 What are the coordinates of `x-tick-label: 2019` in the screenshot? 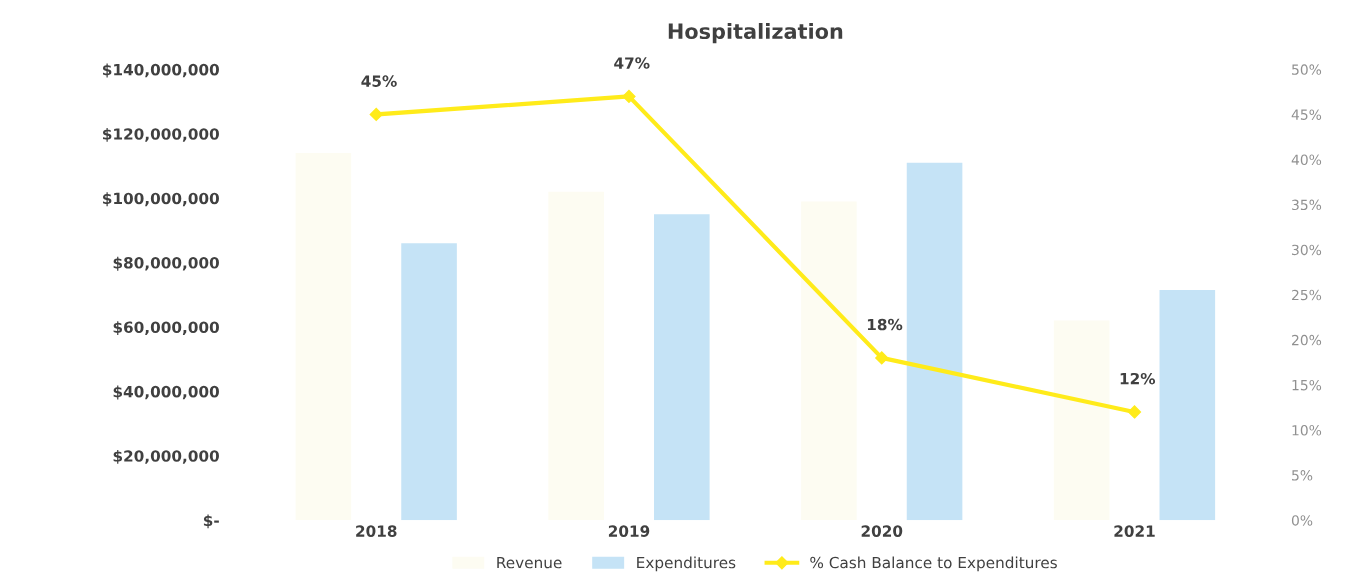 It's located at (629, 531).